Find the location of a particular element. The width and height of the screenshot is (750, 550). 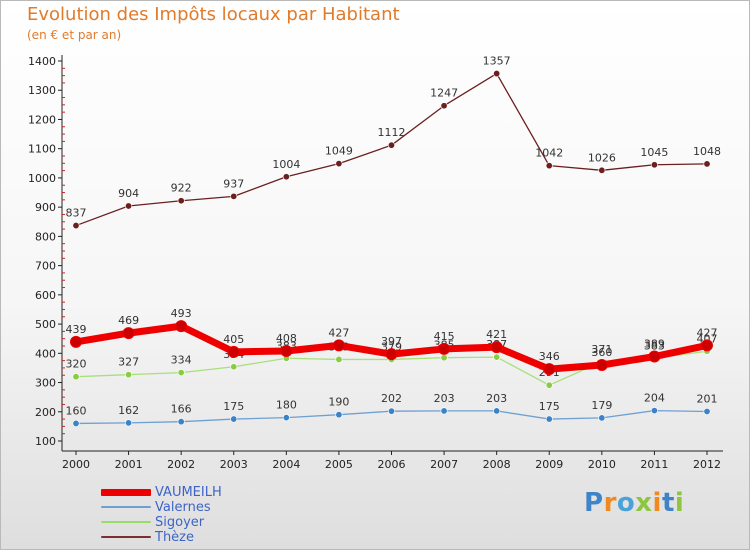

data-label: 837 is located at coordinates (76, 213).